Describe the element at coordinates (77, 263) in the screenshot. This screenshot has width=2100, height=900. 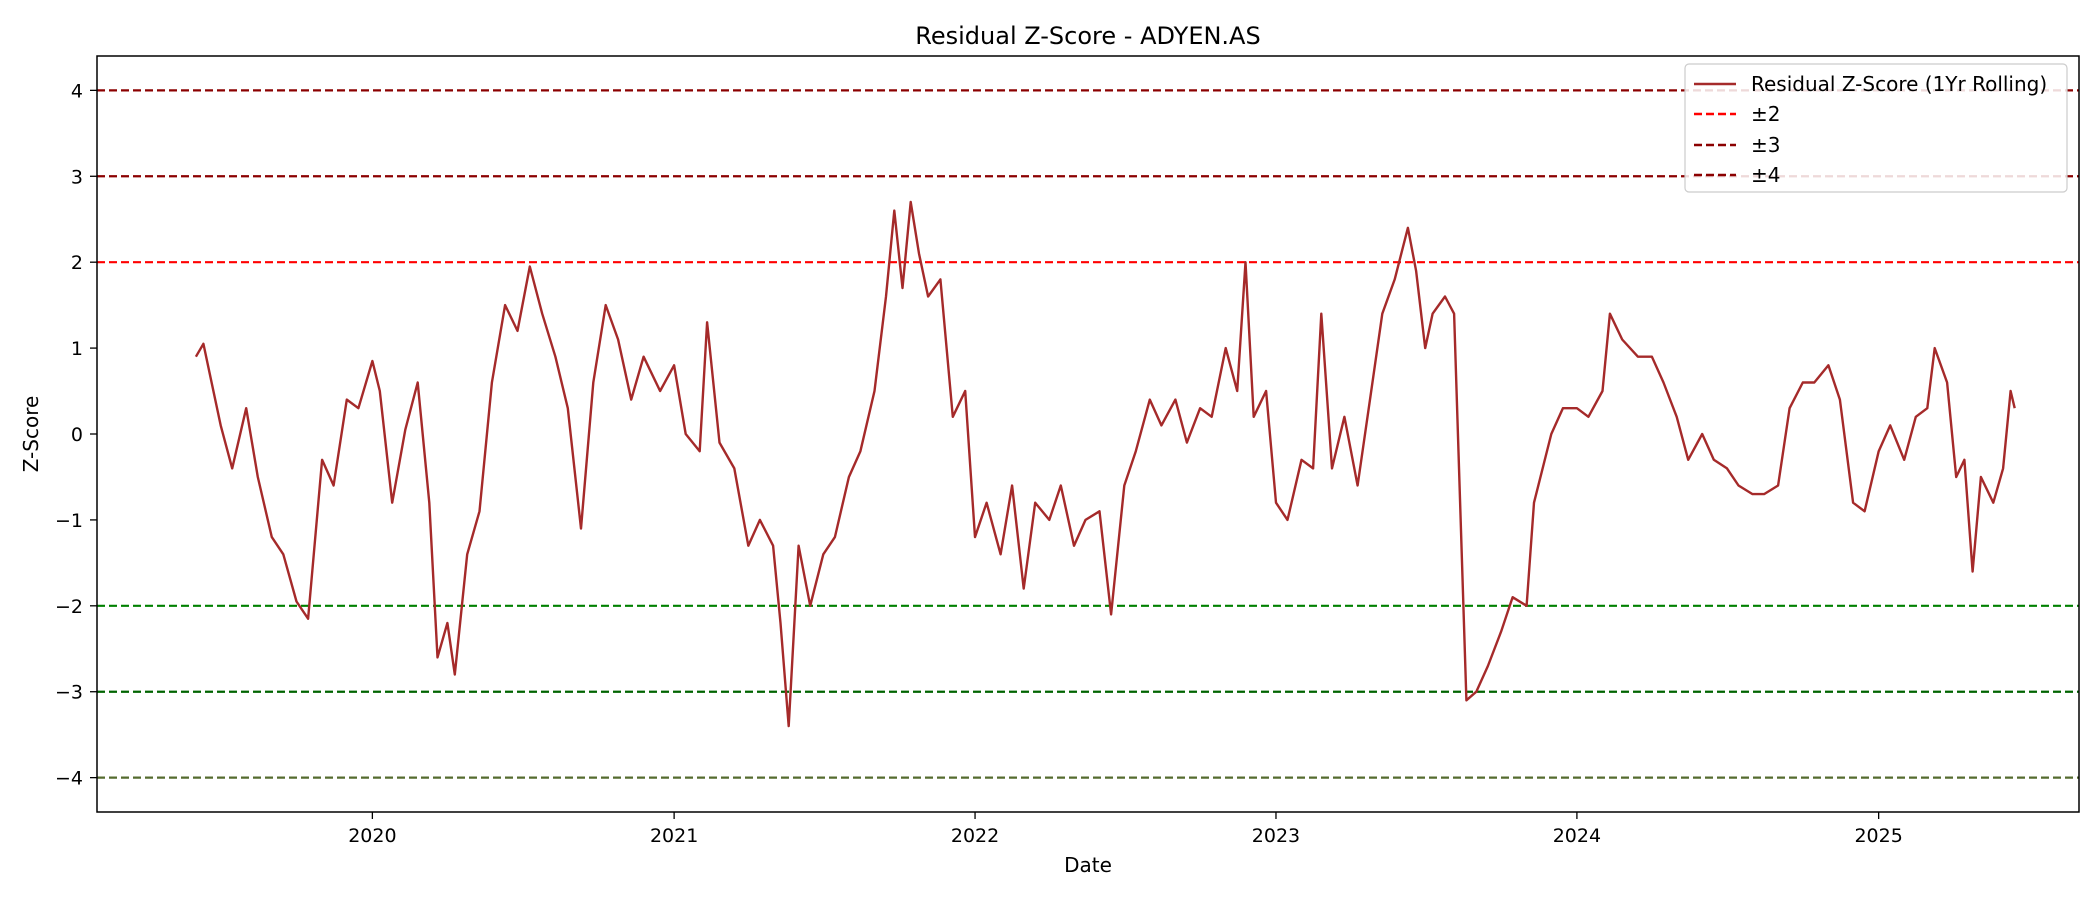
I see `y-tick-label-6: 2` at that location.